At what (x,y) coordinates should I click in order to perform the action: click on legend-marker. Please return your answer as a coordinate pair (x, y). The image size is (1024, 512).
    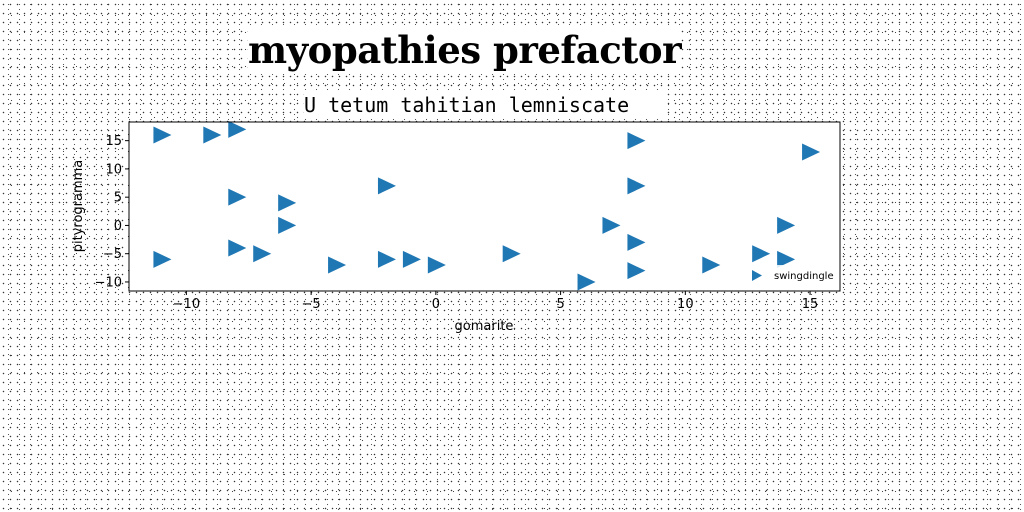
    Looking at the image, I should click on (757, 275).